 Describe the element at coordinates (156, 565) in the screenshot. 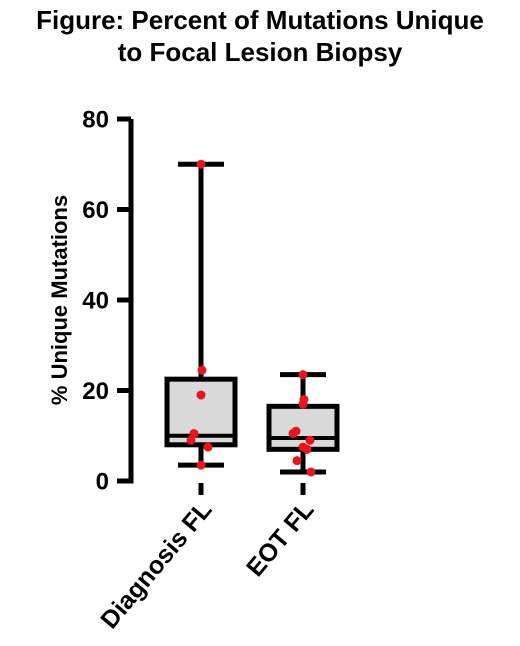

I see `x-category-label: Diagnosis FL` at that location.